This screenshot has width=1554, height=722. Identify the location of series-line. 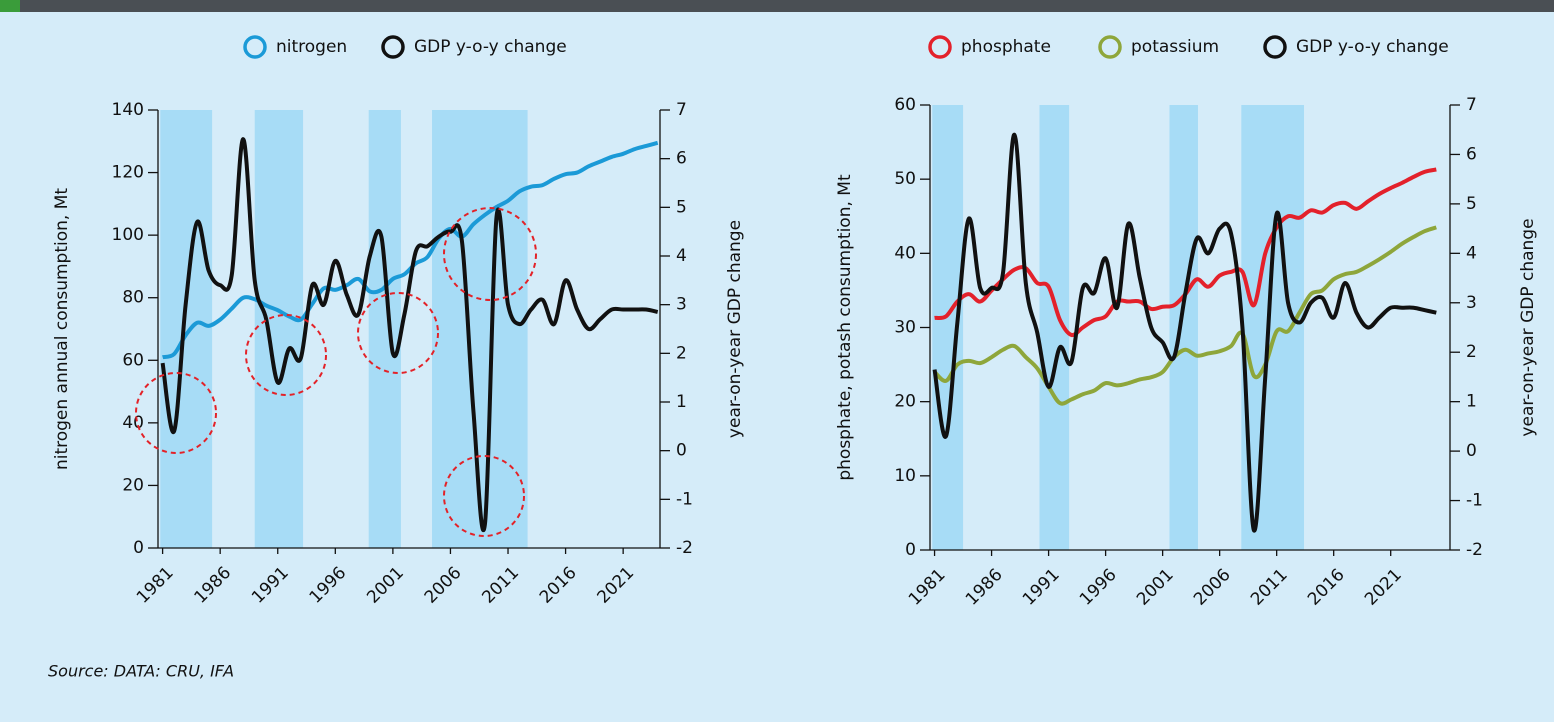
(1185, 315).